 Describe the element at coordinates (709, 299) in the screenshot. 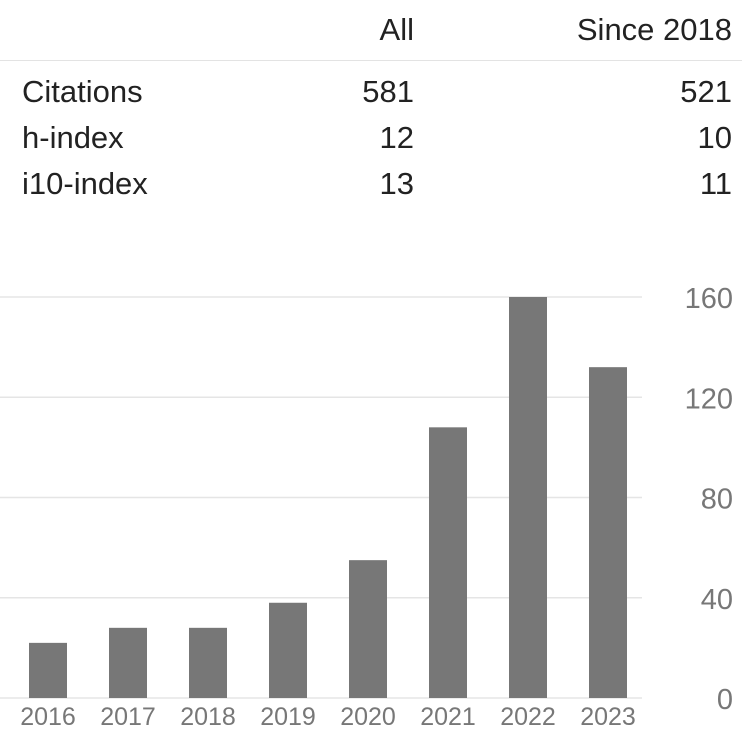

I see `y-tick-label-160: 160` at that location.